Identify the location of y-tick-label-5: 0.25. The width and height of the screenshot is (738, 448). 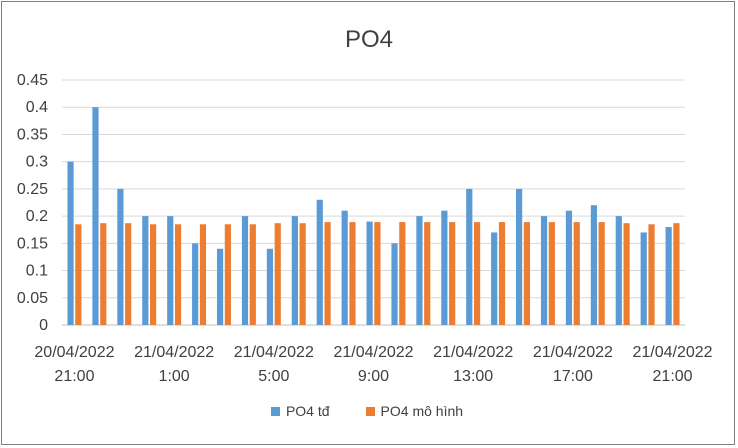
(32, 189).